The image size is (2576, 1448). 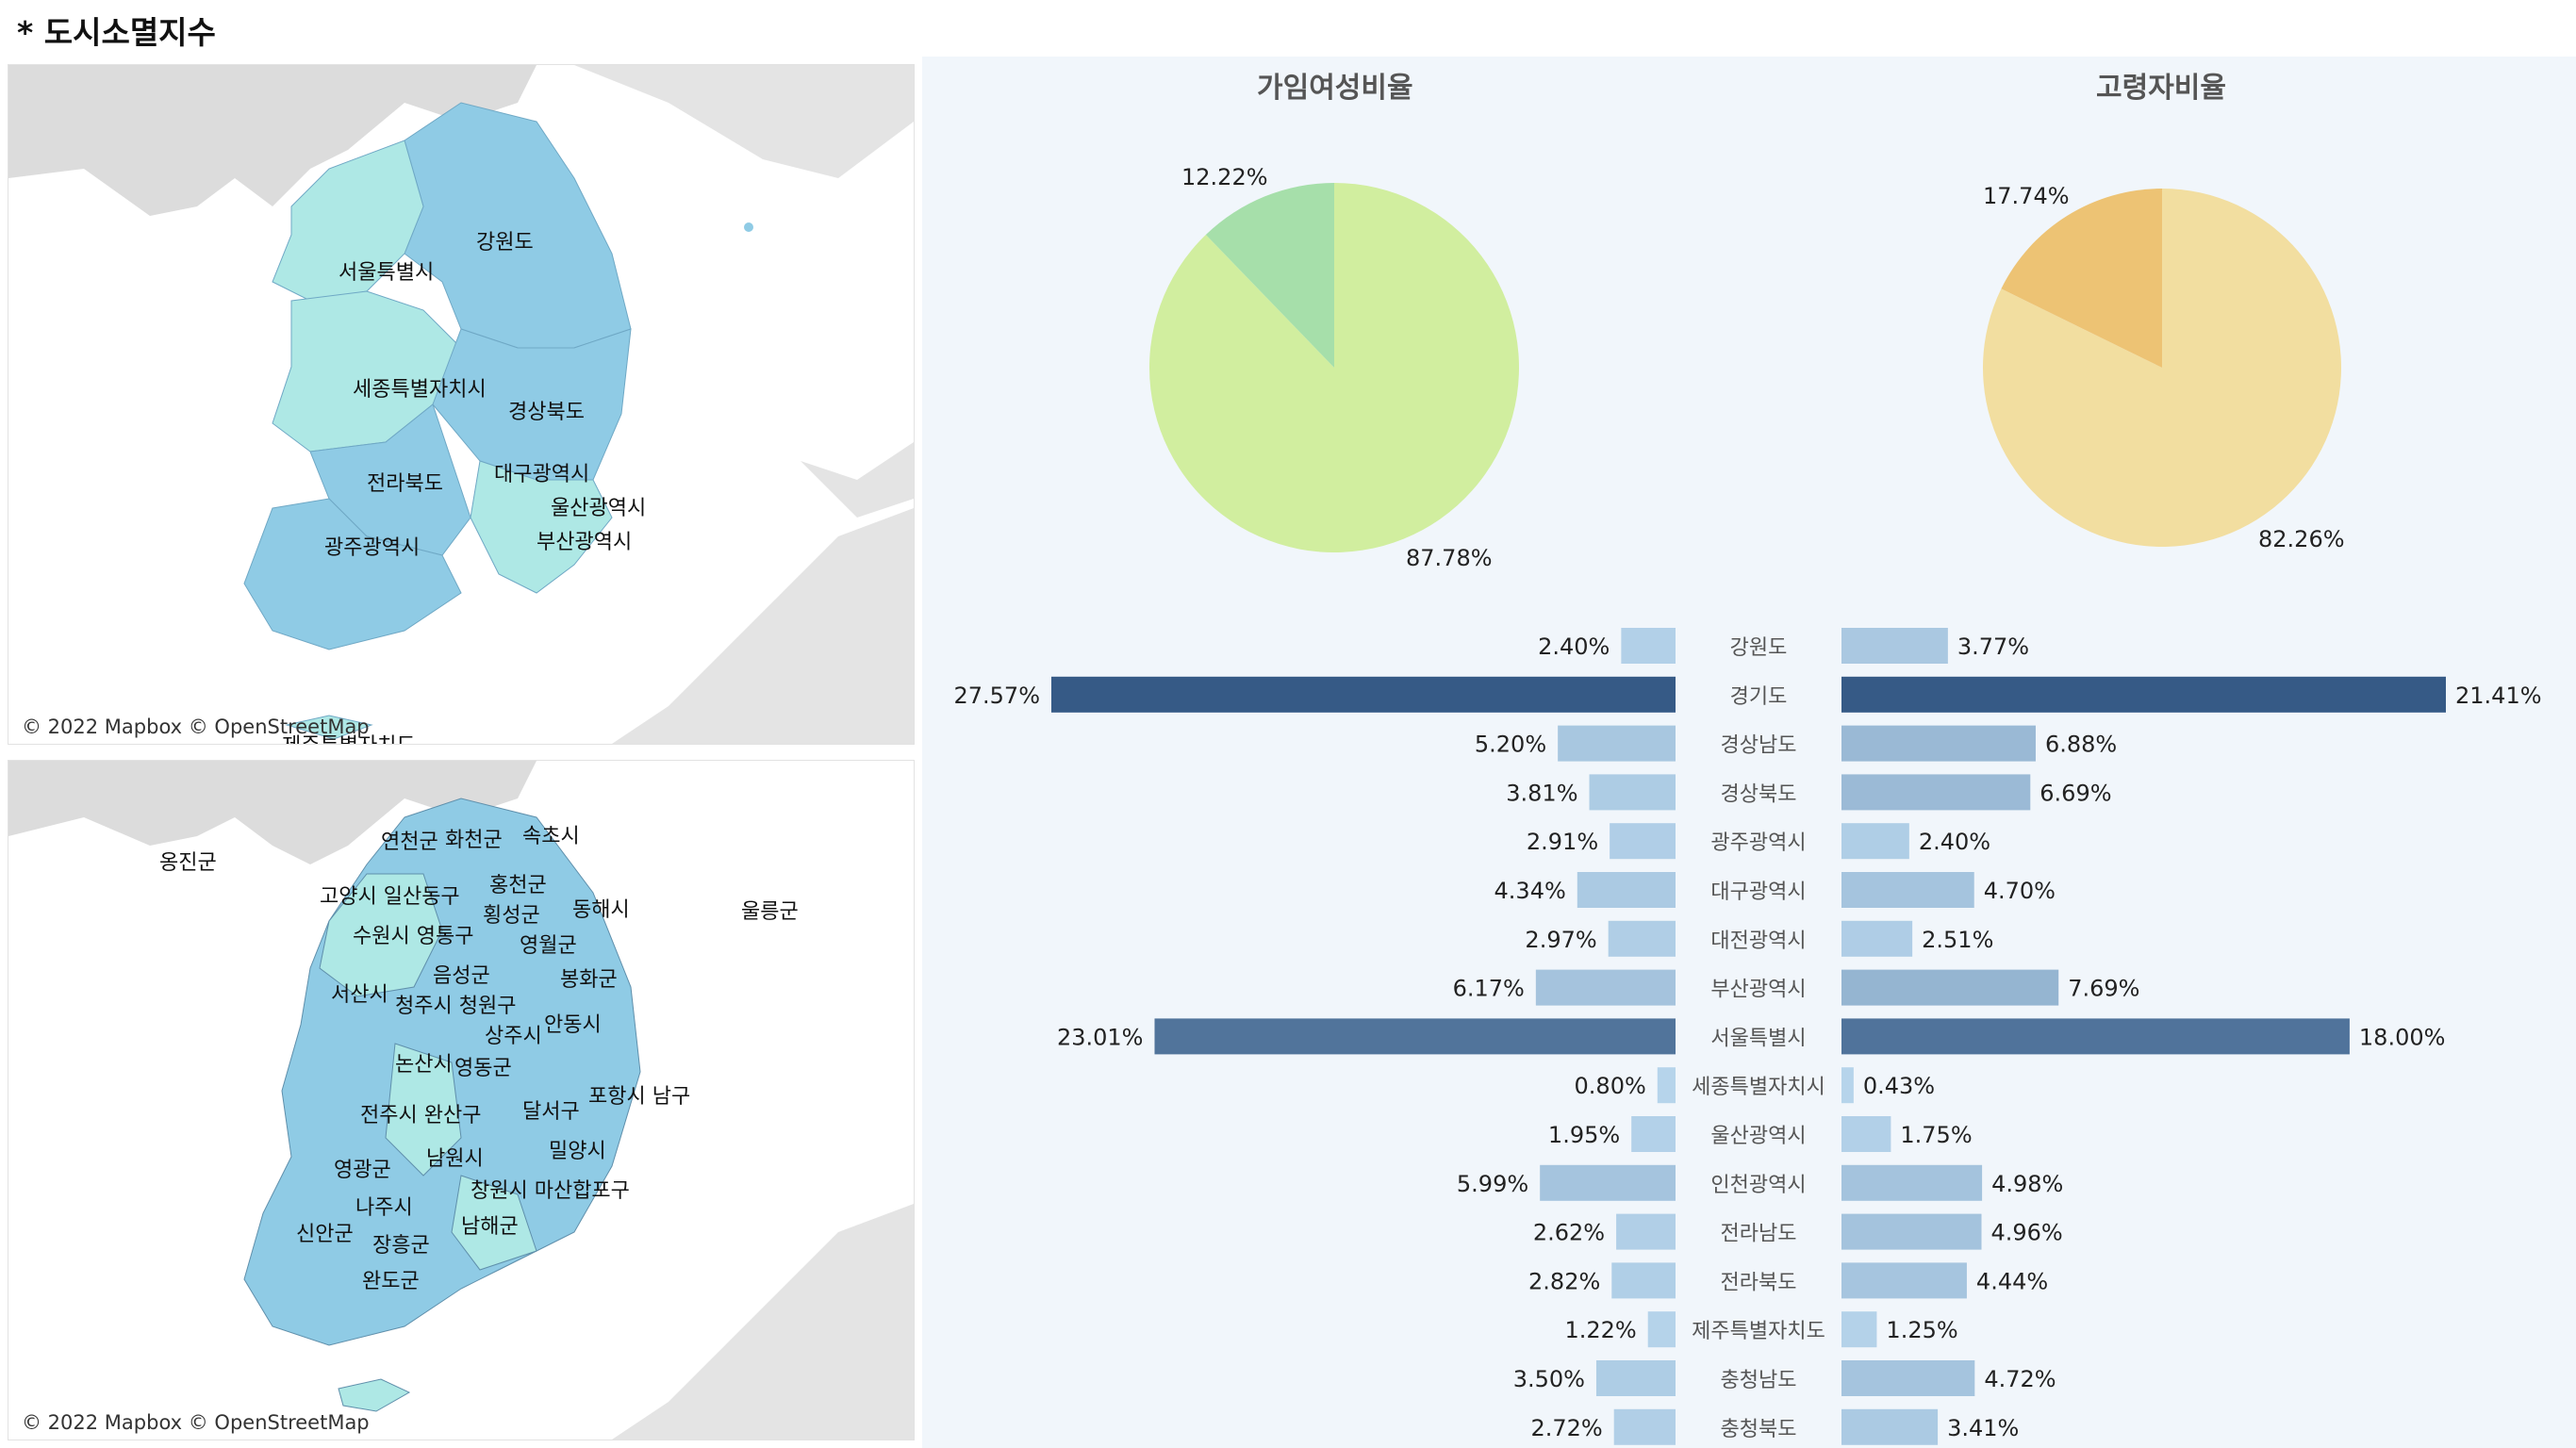 What do you see at coordinates (548, 946) in the screenshot?
I see `municipality-label-10: 영월군` at bounding box center [548, 946].